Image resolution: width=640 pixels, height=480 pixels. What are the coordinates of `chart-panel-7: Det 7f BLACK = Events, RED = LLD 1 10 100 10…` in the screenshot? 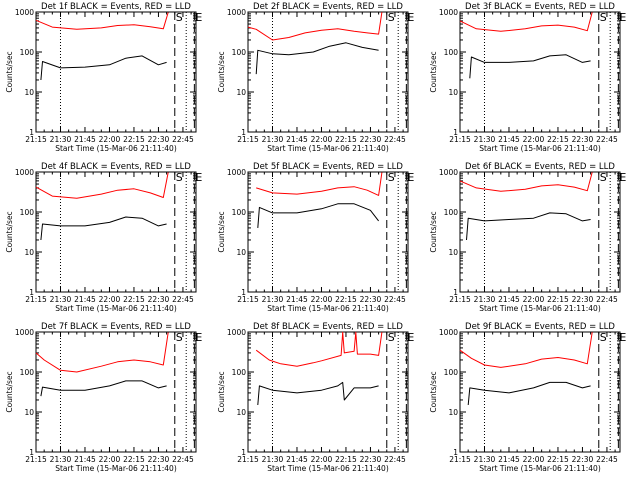 It's located at (103, 397).